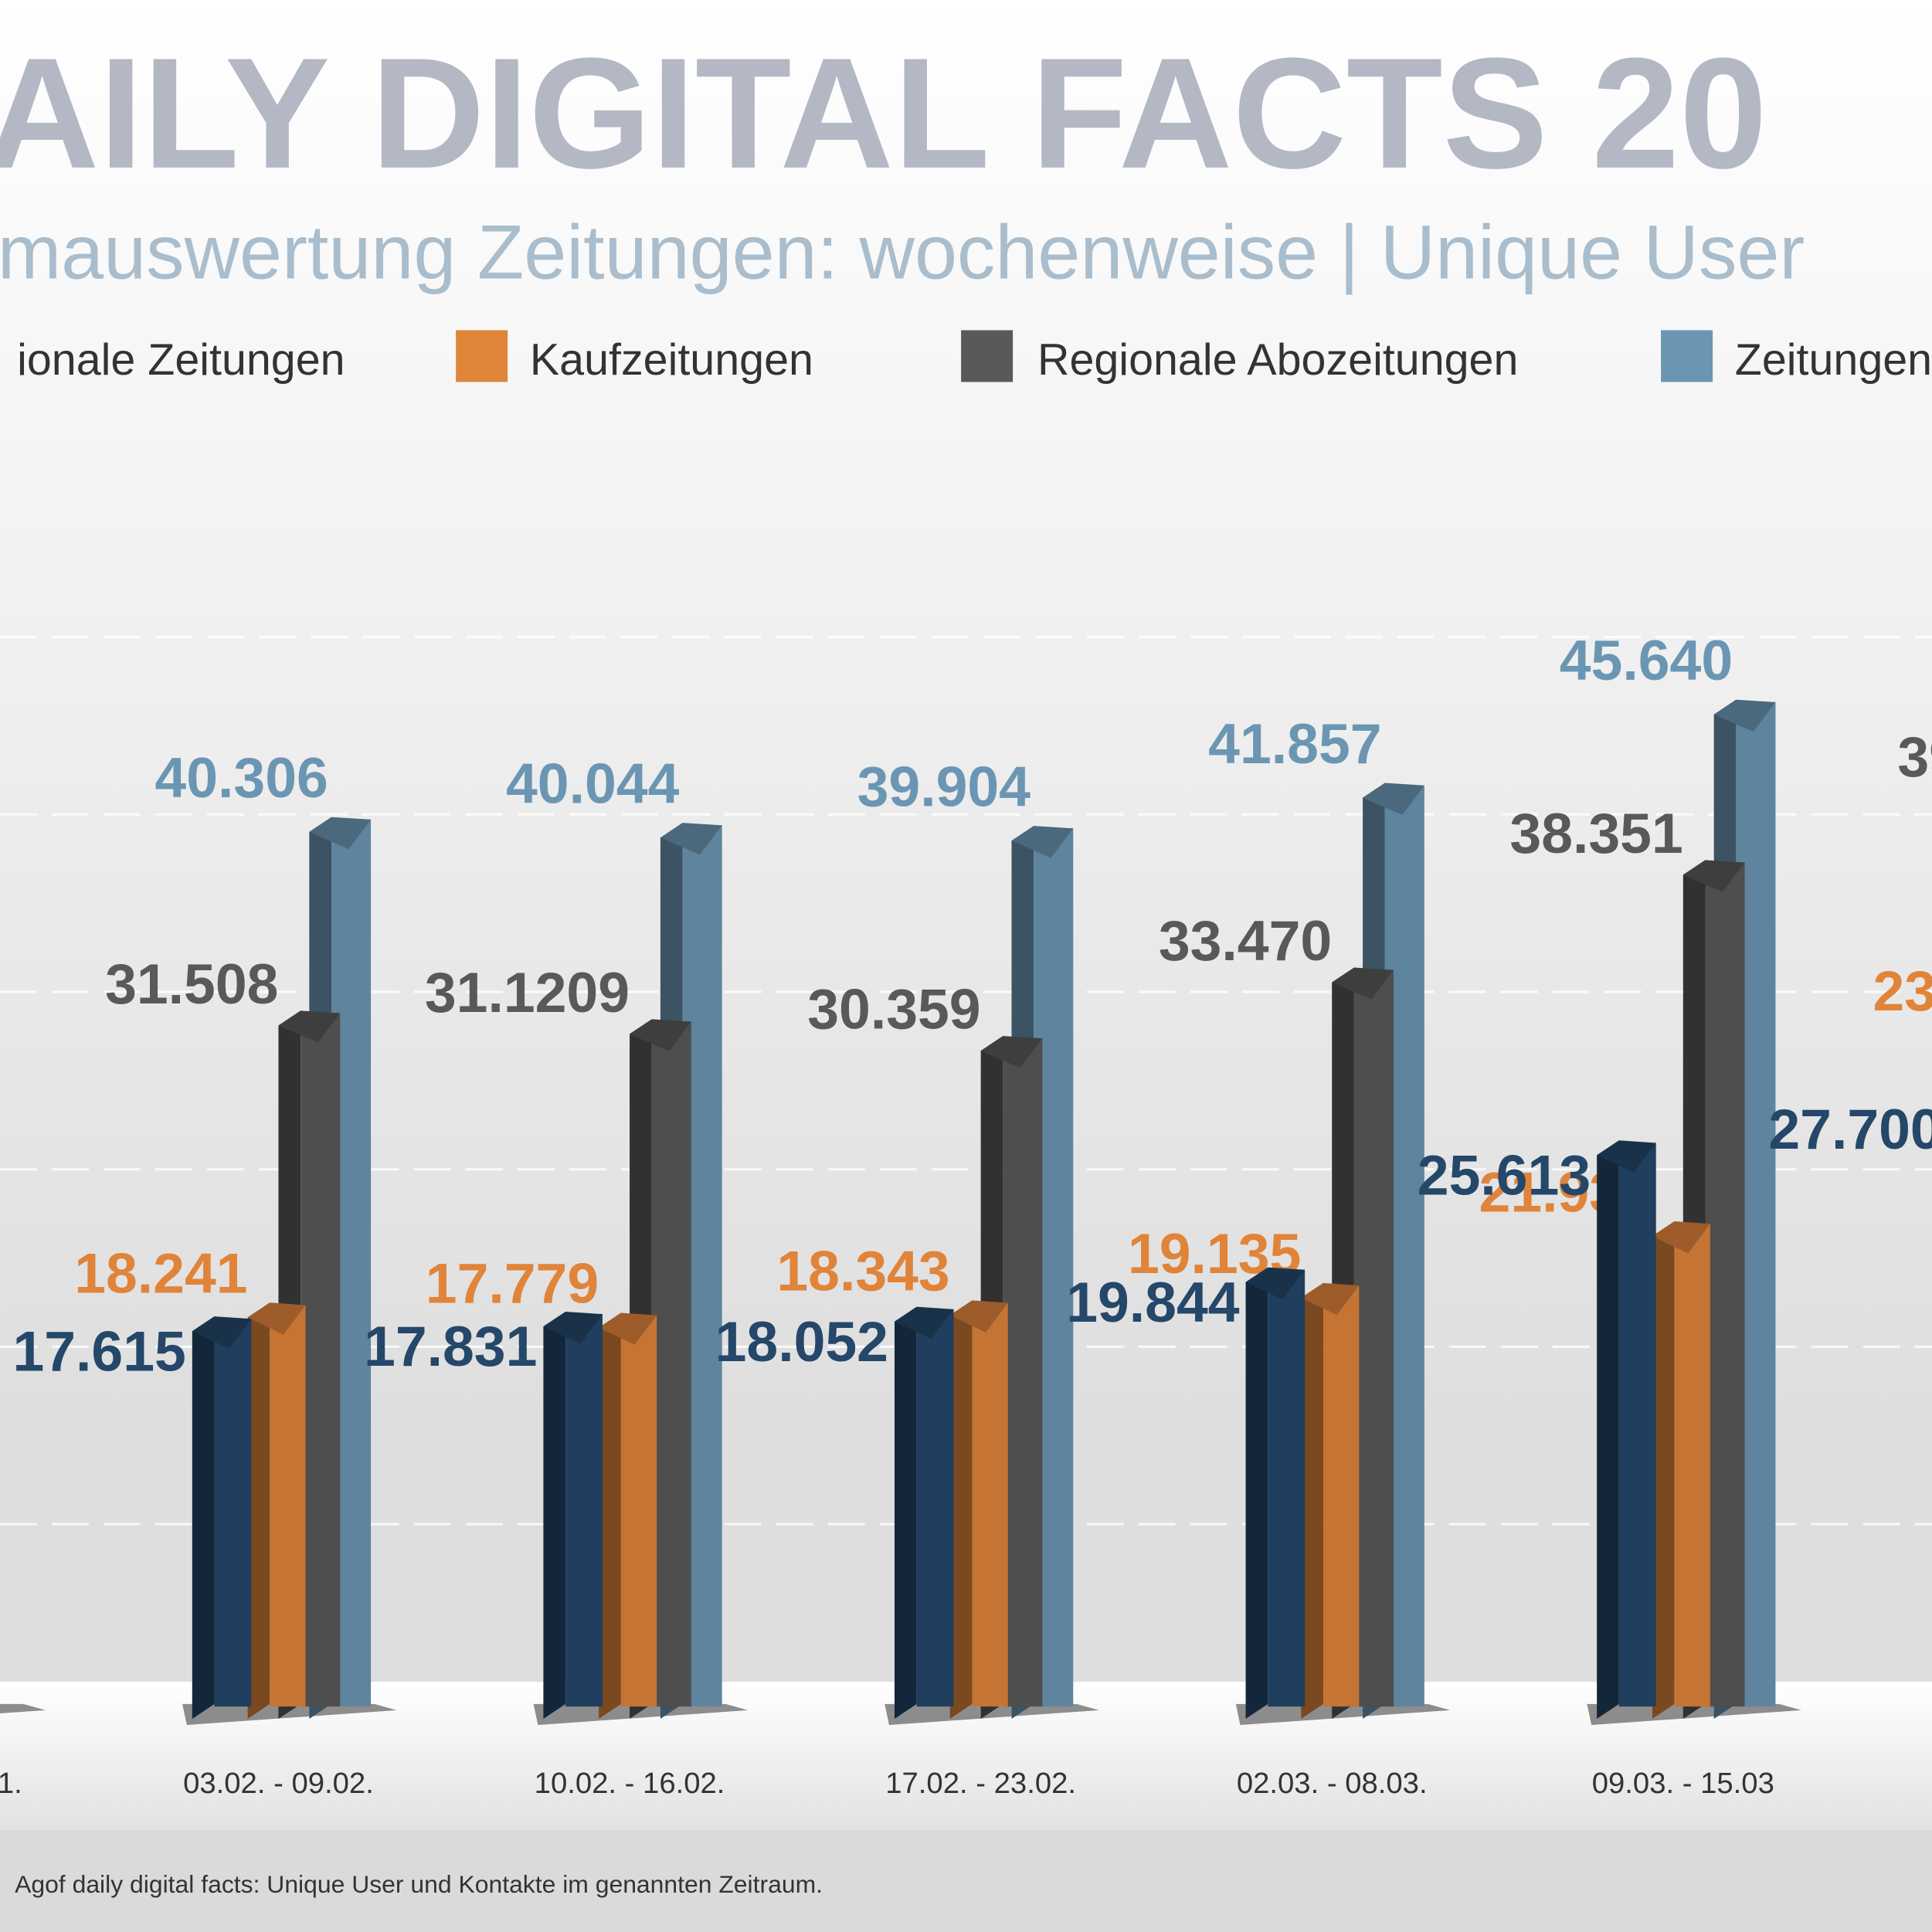 Image resolution: width=1932 pixels, height=1932 pixels. What do you see at coordinates (1505, 1175) in the screenshot?
I see `value-label: 25.613` at bounding box center [1505, 1175].